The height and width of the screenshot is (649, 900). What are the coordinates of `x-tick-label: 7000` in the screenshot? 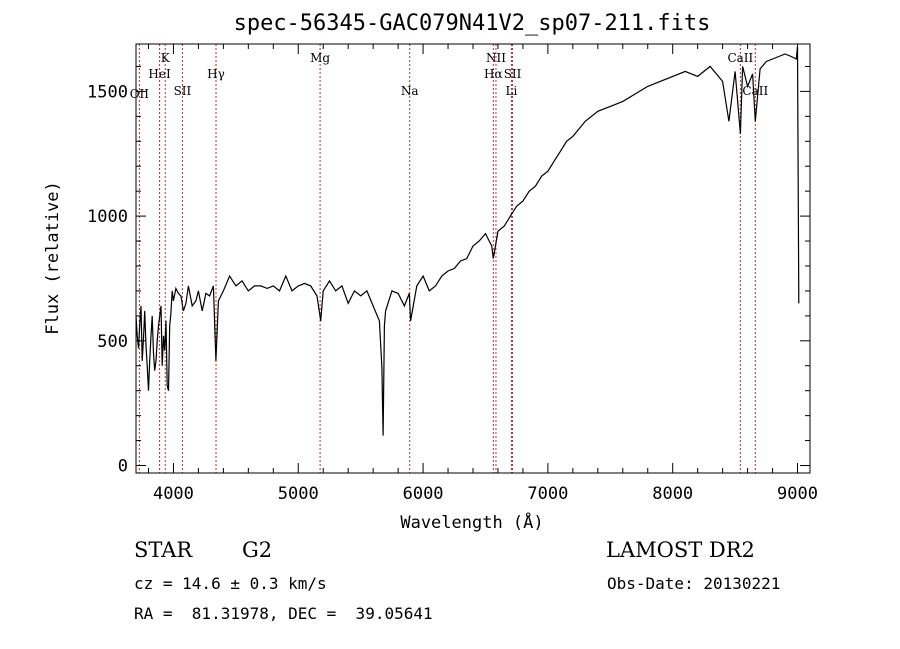 It's located at (547, 494).